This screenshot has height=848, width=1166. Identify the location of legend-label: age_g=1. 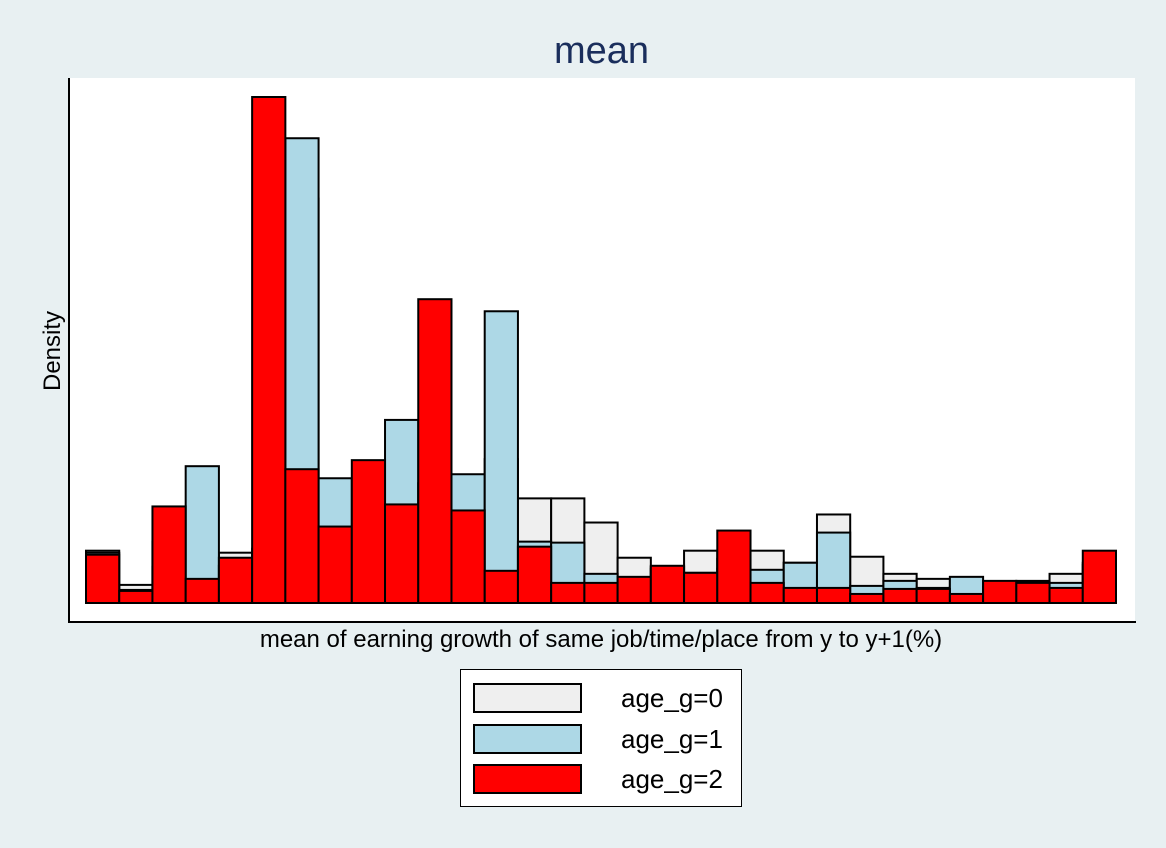
(672, 739).